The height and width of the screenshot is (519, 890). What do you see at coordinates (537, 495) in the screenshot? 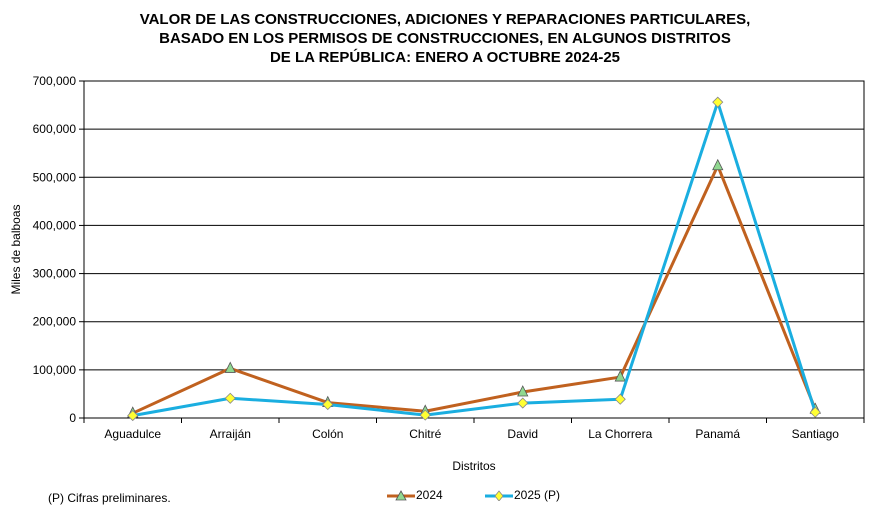
I see `legend-label-2025: 2025 (P)` at bounding box center [537, 495].